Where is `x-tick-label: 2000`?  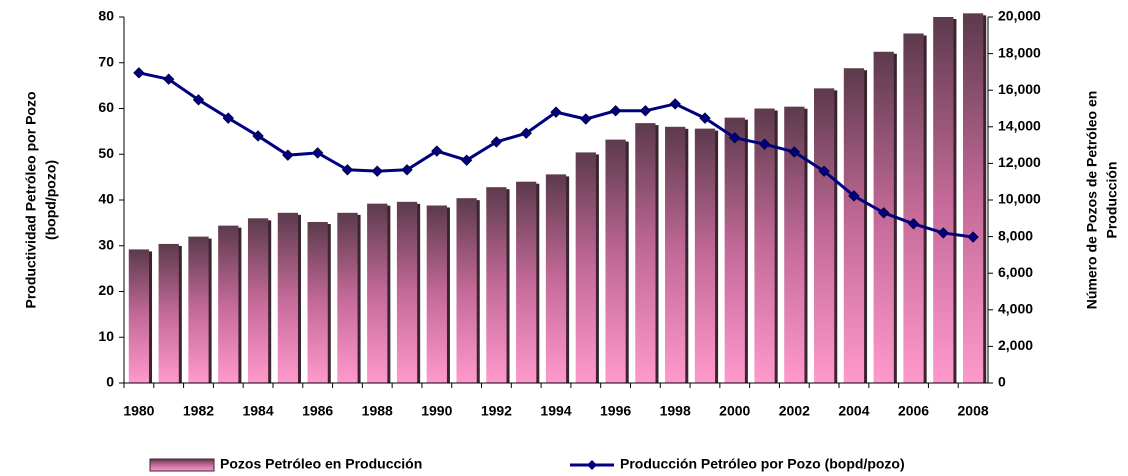 x-tick-label: 2000 is located at coordinates (734, 411).